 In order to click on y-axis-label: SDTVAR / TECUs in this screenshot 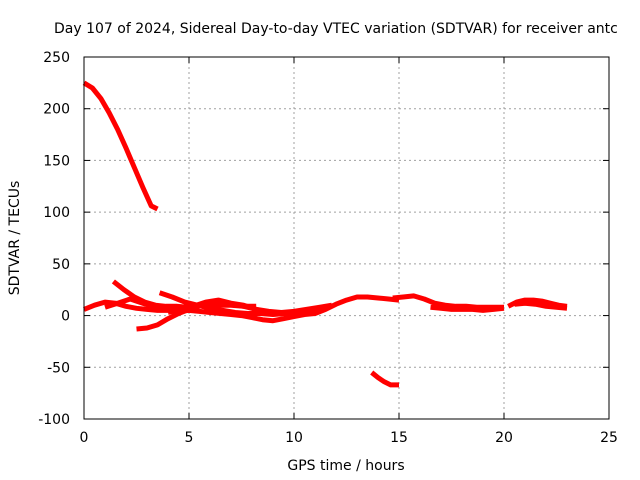, I will do `click(15, 238)`.